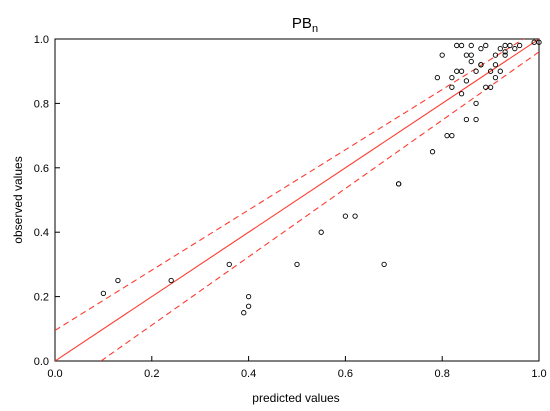  I want to click on x-tick-label: 0.6, so click(345, 374).